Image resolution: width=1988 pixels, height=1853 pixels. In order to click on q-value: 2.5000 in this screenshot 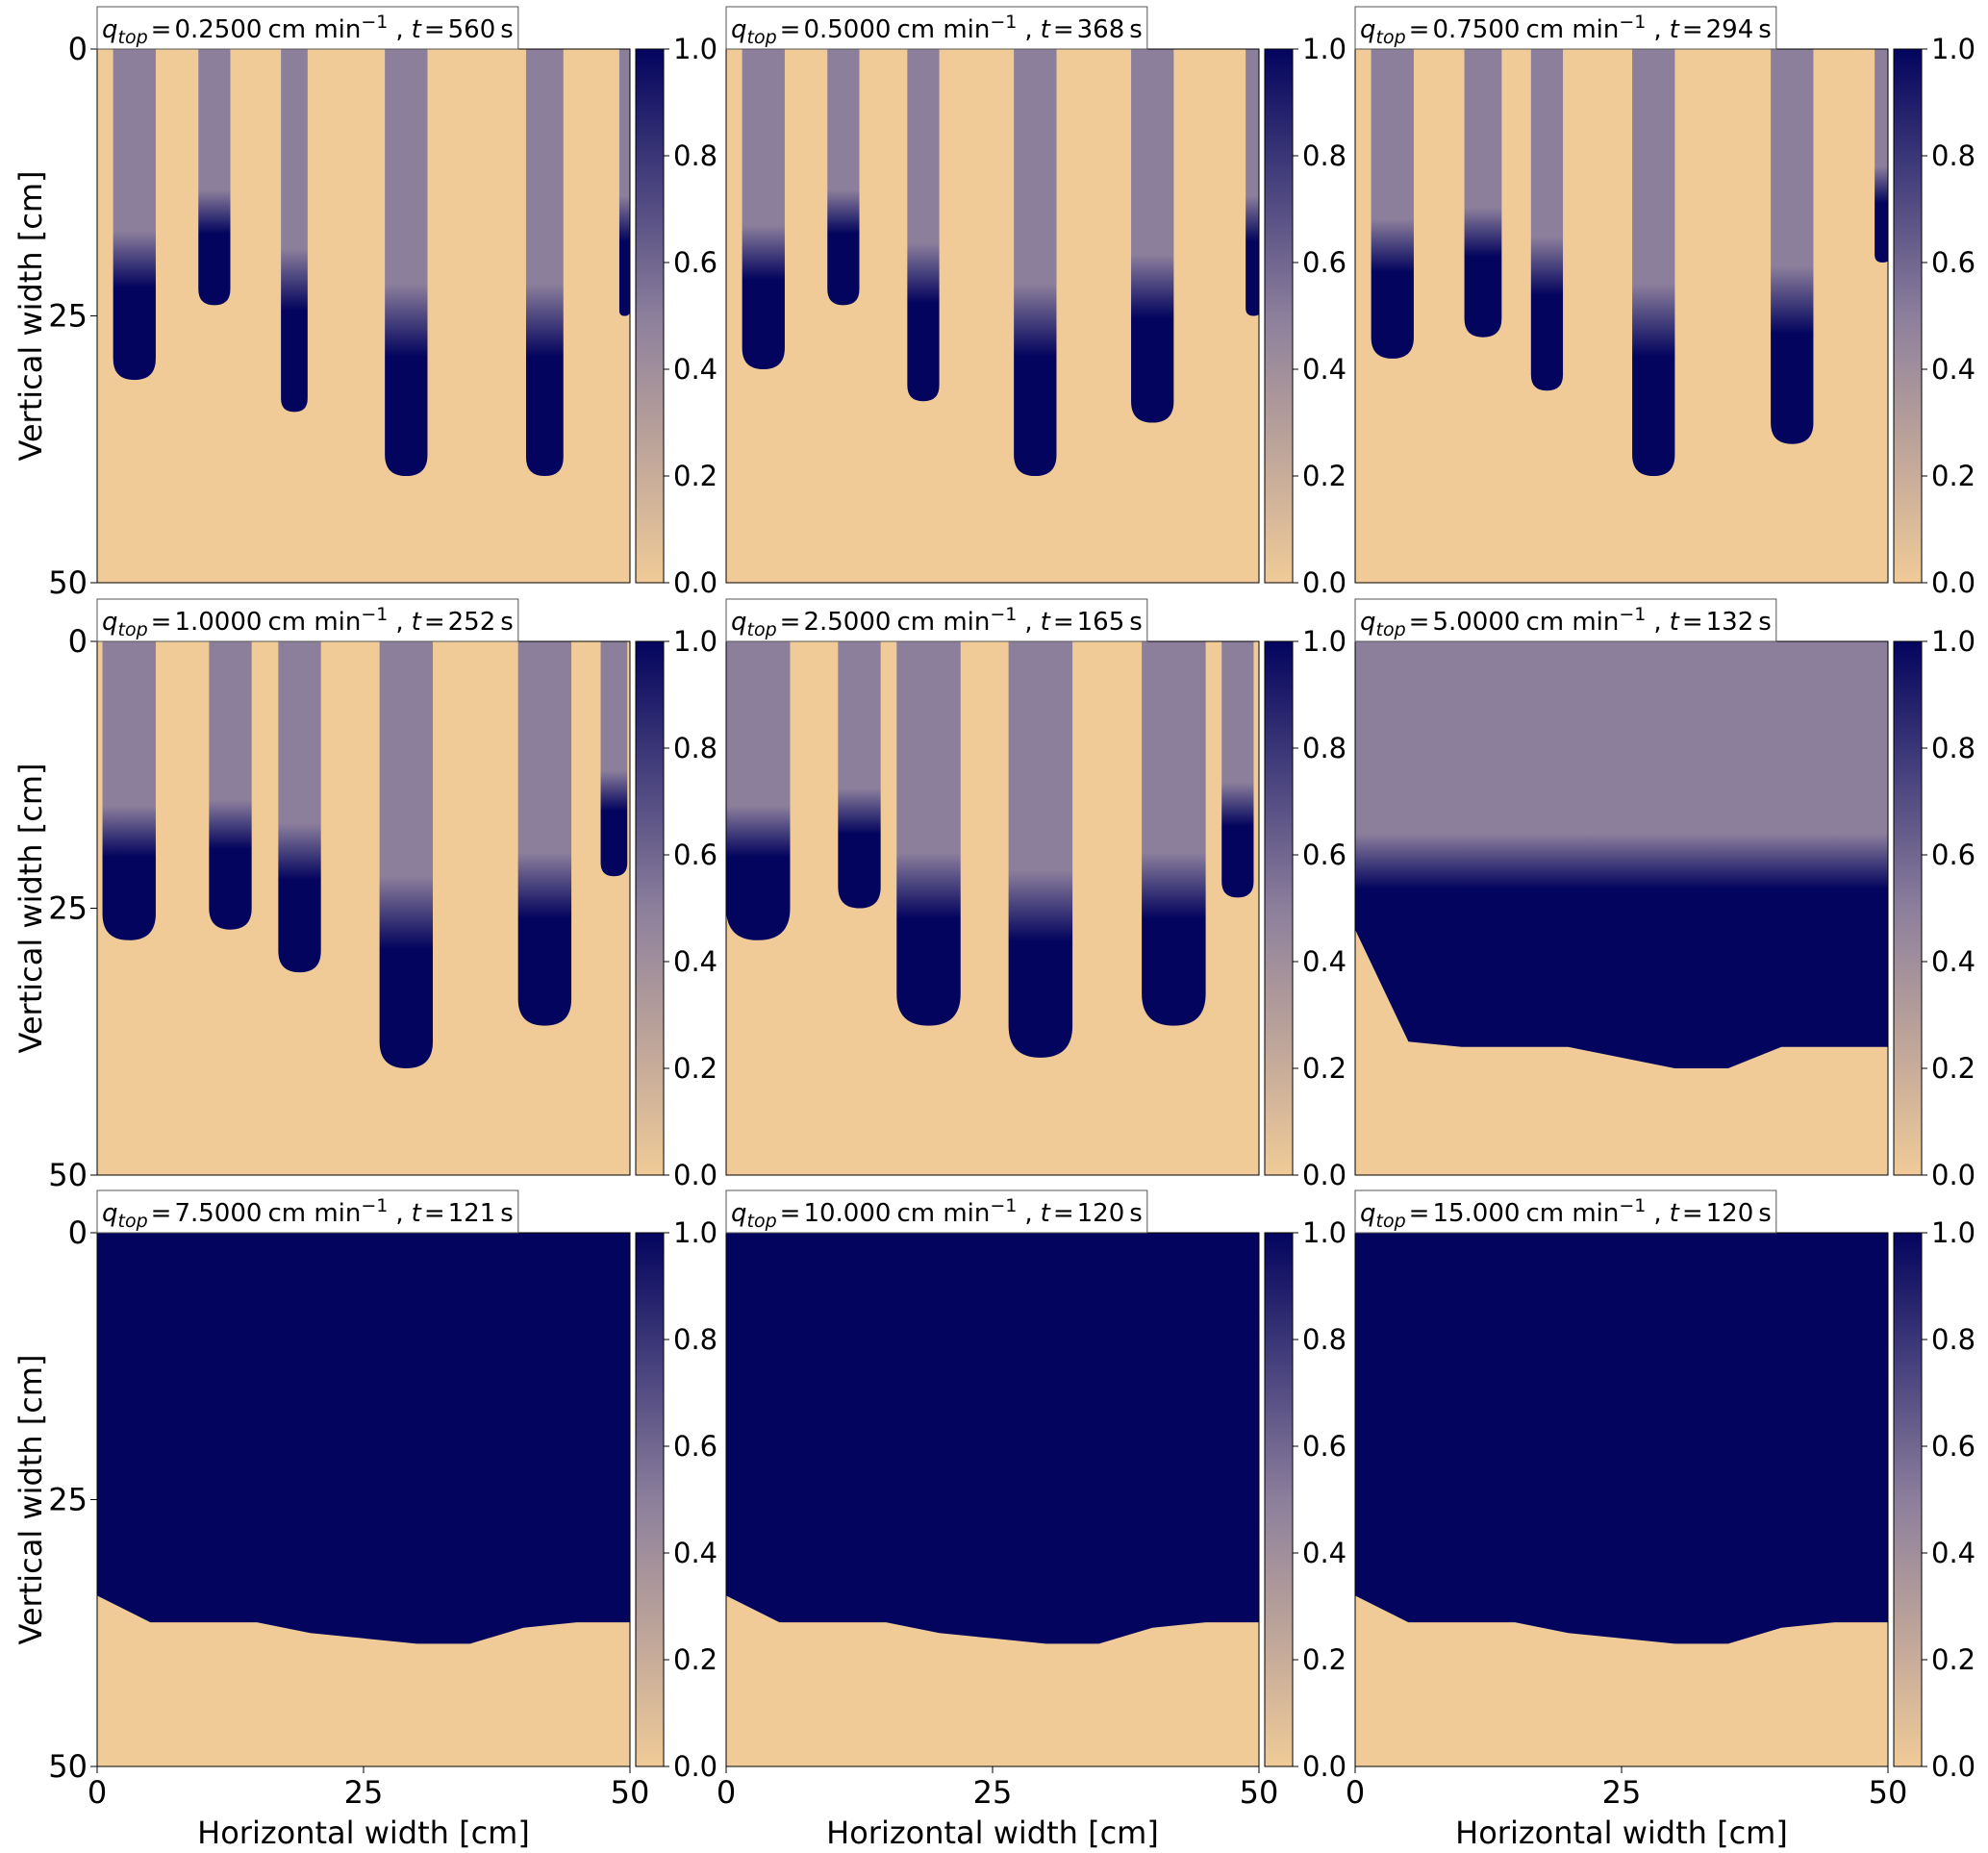, I will do `click(847, 622)`.